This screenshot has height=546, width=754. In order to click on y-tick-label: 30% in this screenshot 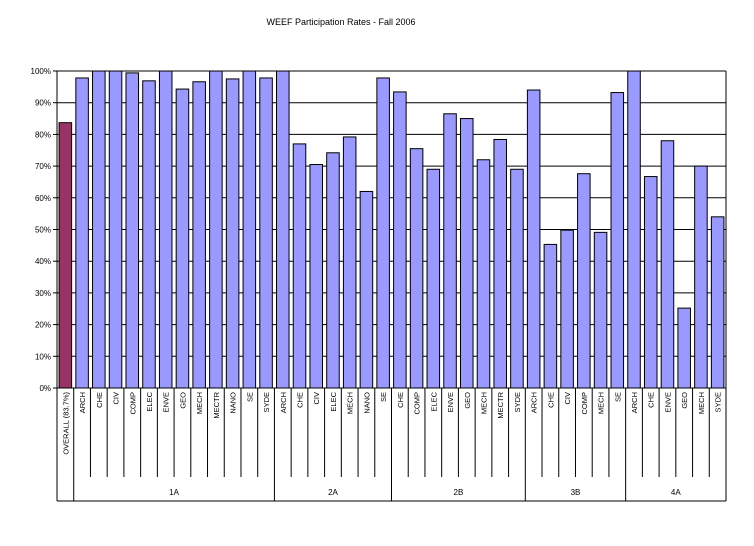, I will do `click(43, 293)`.